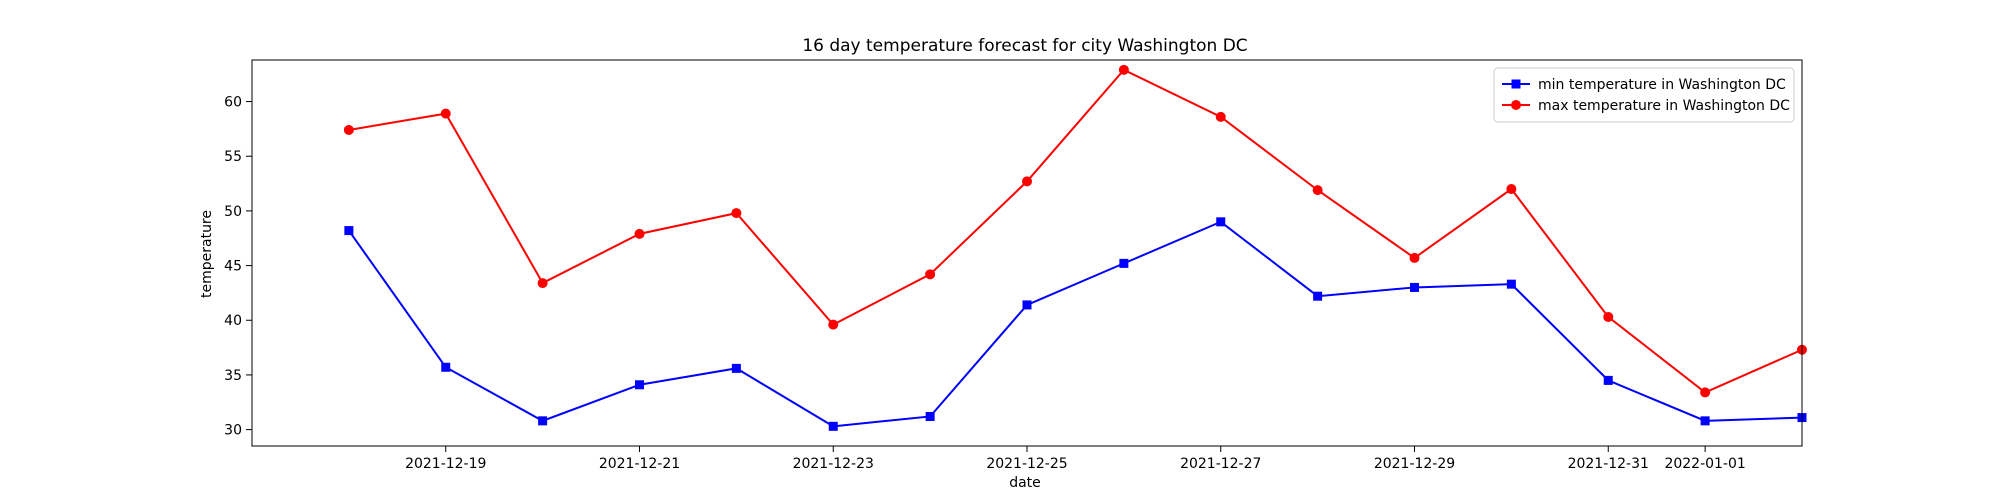  I want to click on x-tick-label: 2021-12-25, so click(1026, 464).